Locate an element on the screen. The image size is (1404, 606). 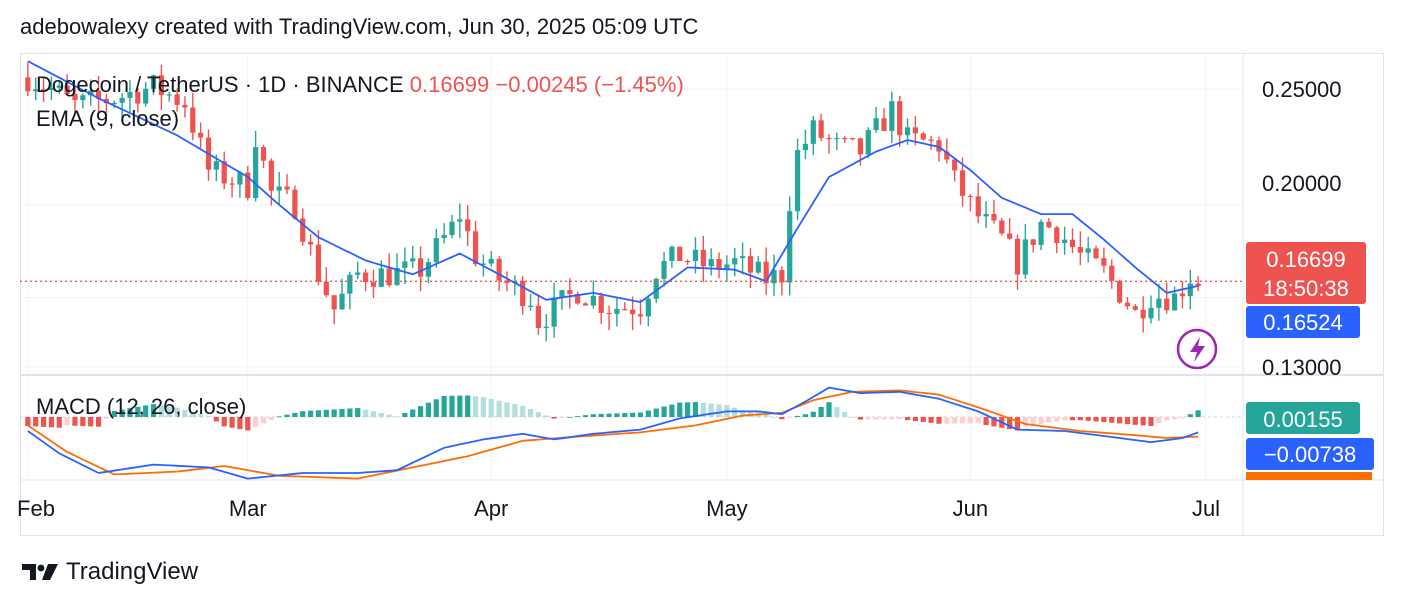
price-tick-label: 0.13000 is located at coordinates (1302, 367).